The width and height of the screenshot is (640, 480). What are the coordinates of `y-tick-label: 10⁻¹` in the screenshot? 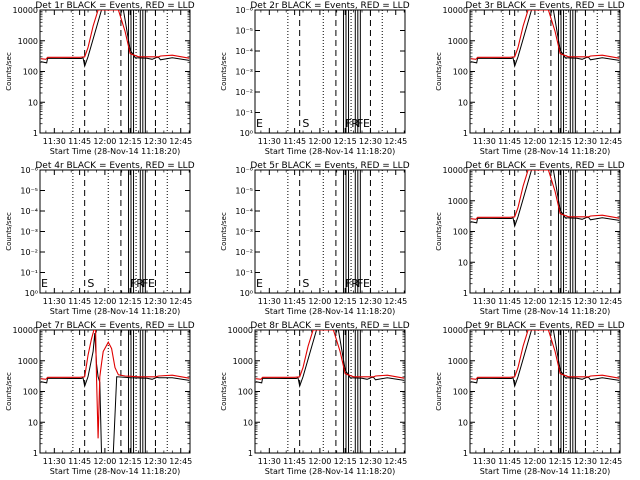 It's located at (29, 273).